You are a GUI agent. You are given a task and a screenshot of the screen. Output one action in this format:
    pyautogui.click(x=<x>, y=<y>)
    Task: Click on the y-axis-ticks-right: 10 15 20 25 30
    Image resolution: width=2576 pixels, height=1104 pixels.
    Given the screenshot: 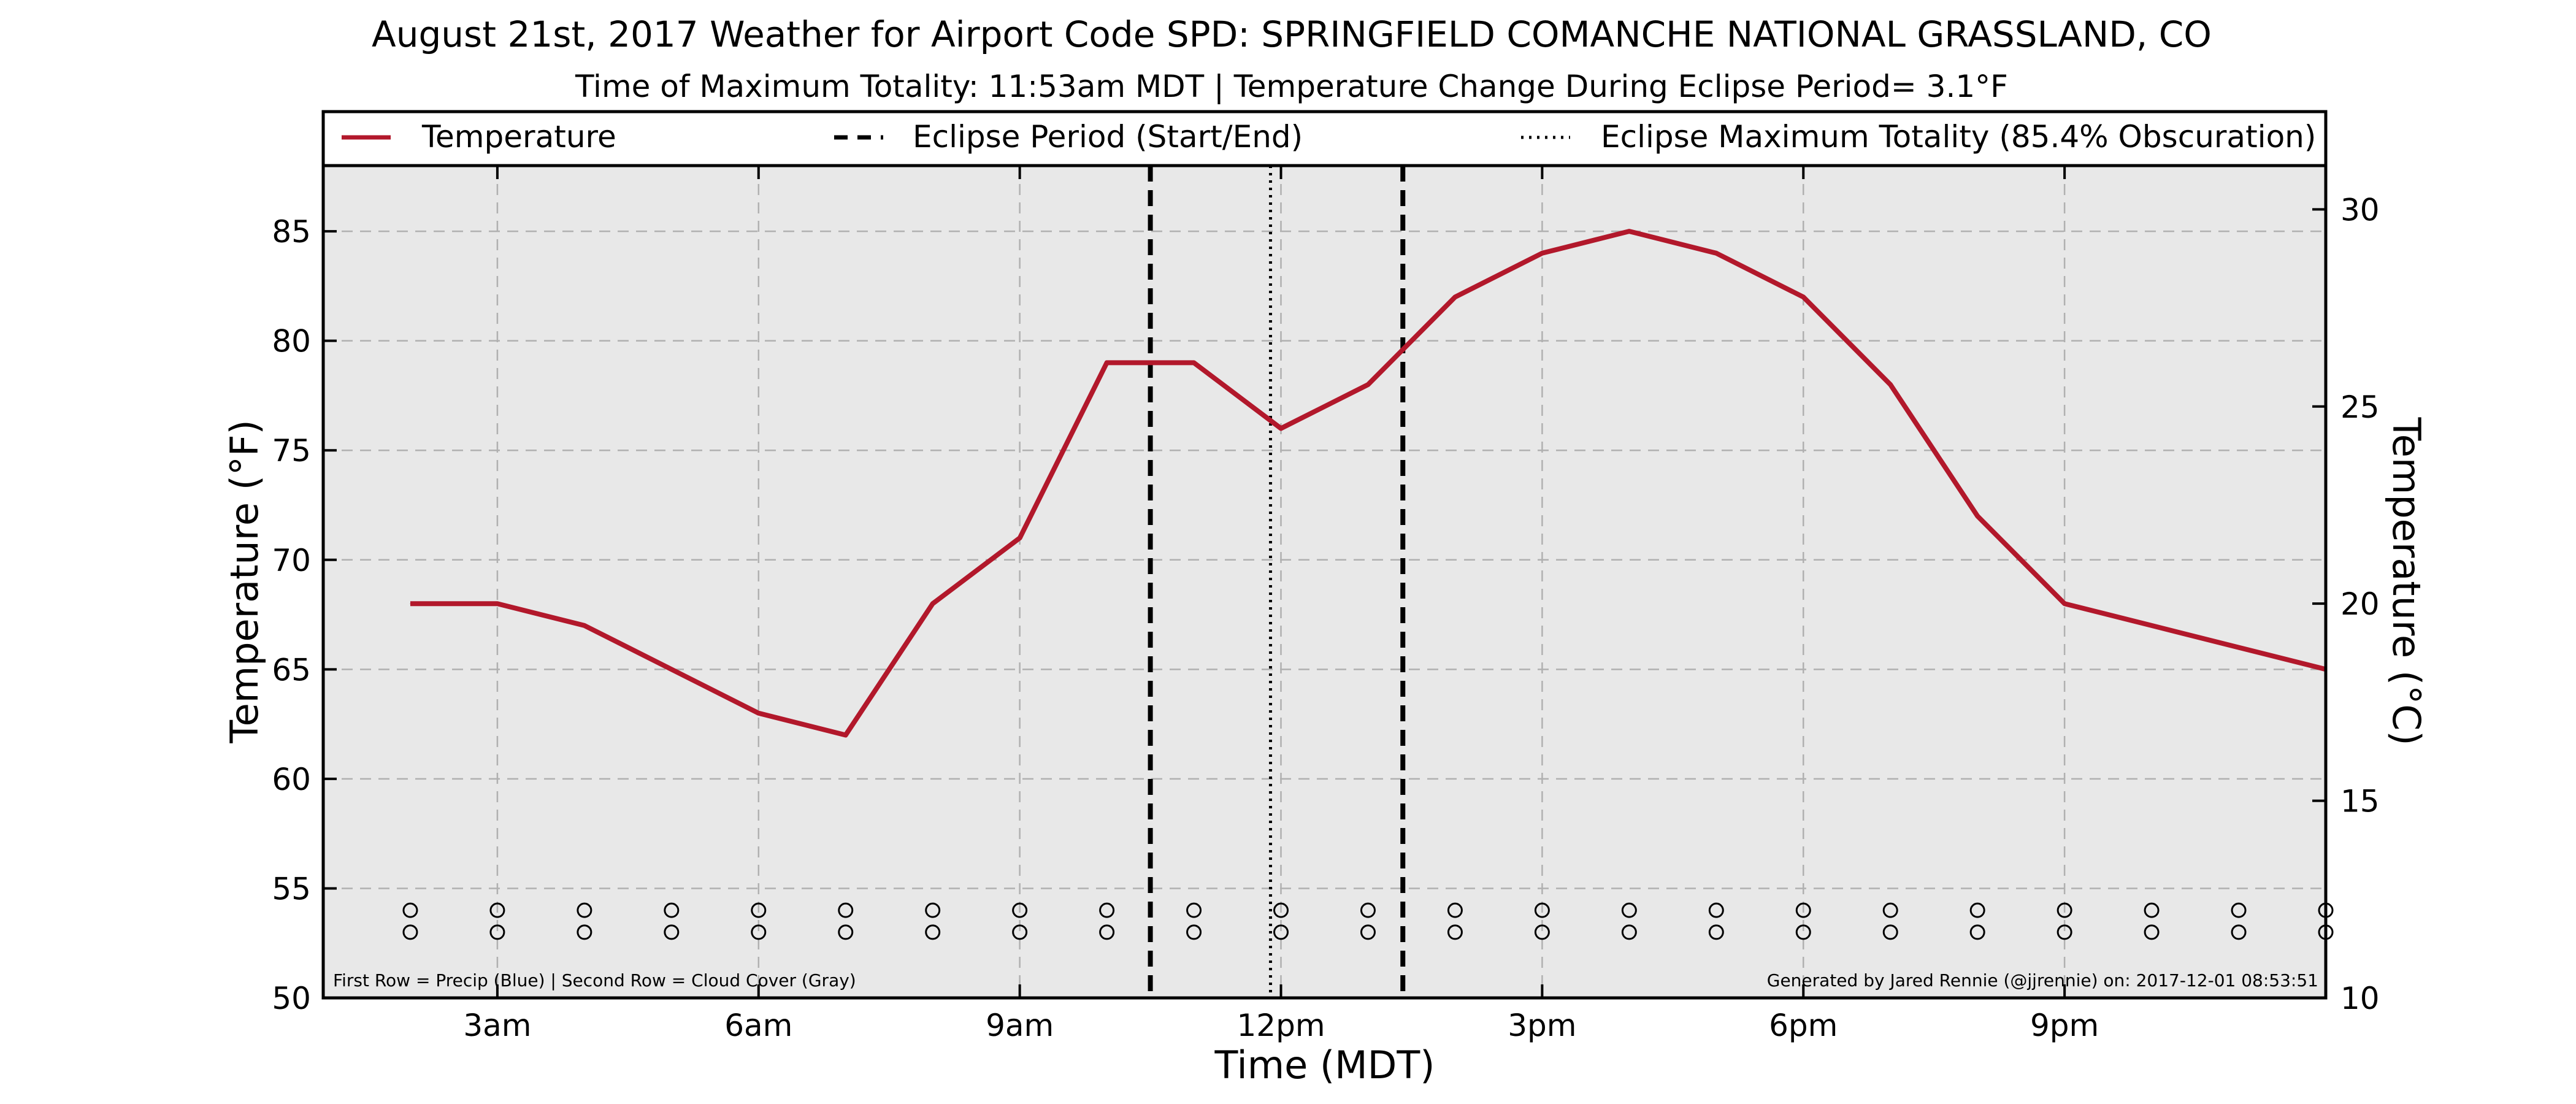 What is the action you would take?
    pyautogui.click(x=2346, y=604)
    